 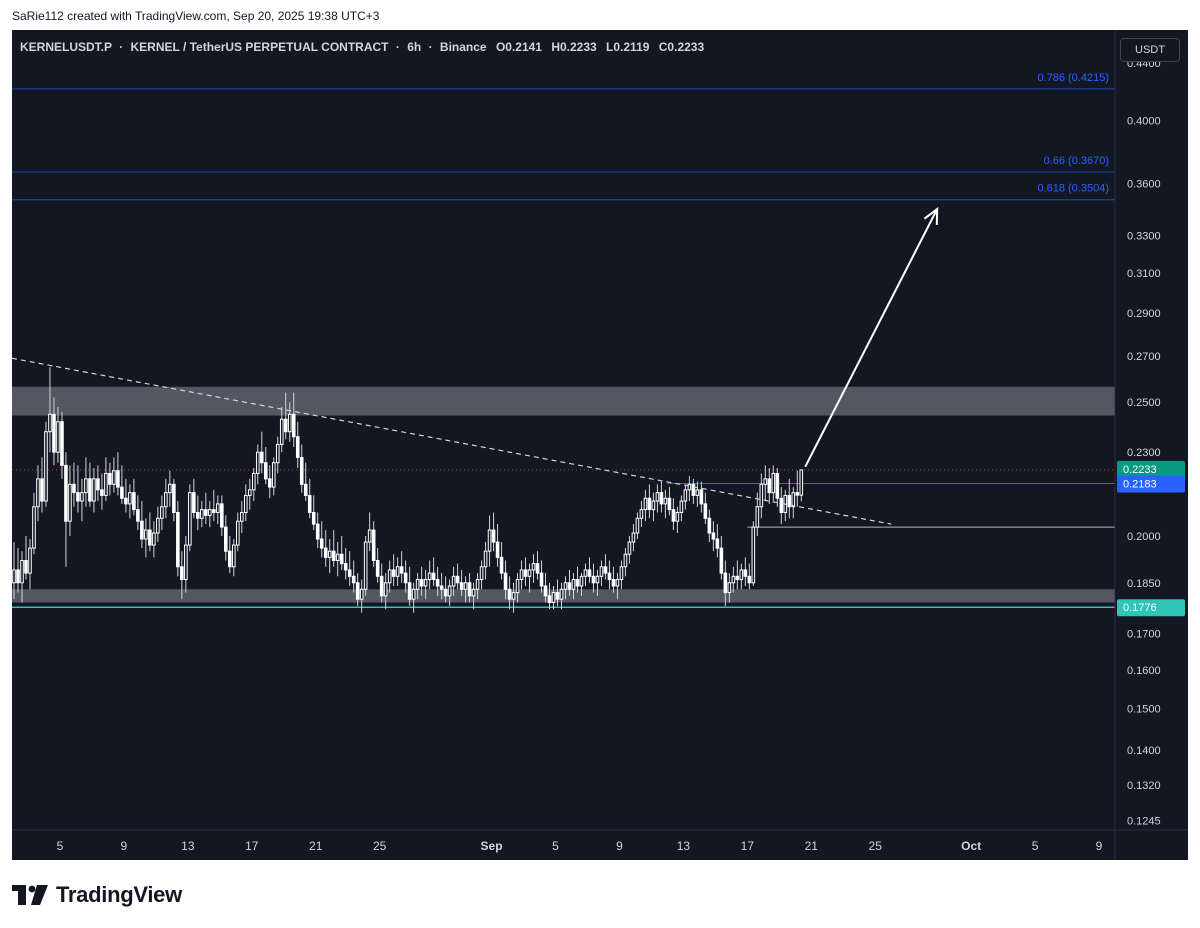 What do you see at coordinates (871, 338) in the screenshot?
I see `projection-arrow` at bounding box center [871, 338].